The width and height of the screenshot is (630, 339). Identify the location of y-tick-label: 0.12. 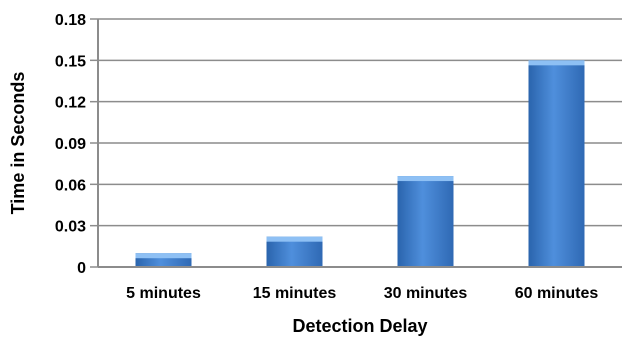
(70, 103).